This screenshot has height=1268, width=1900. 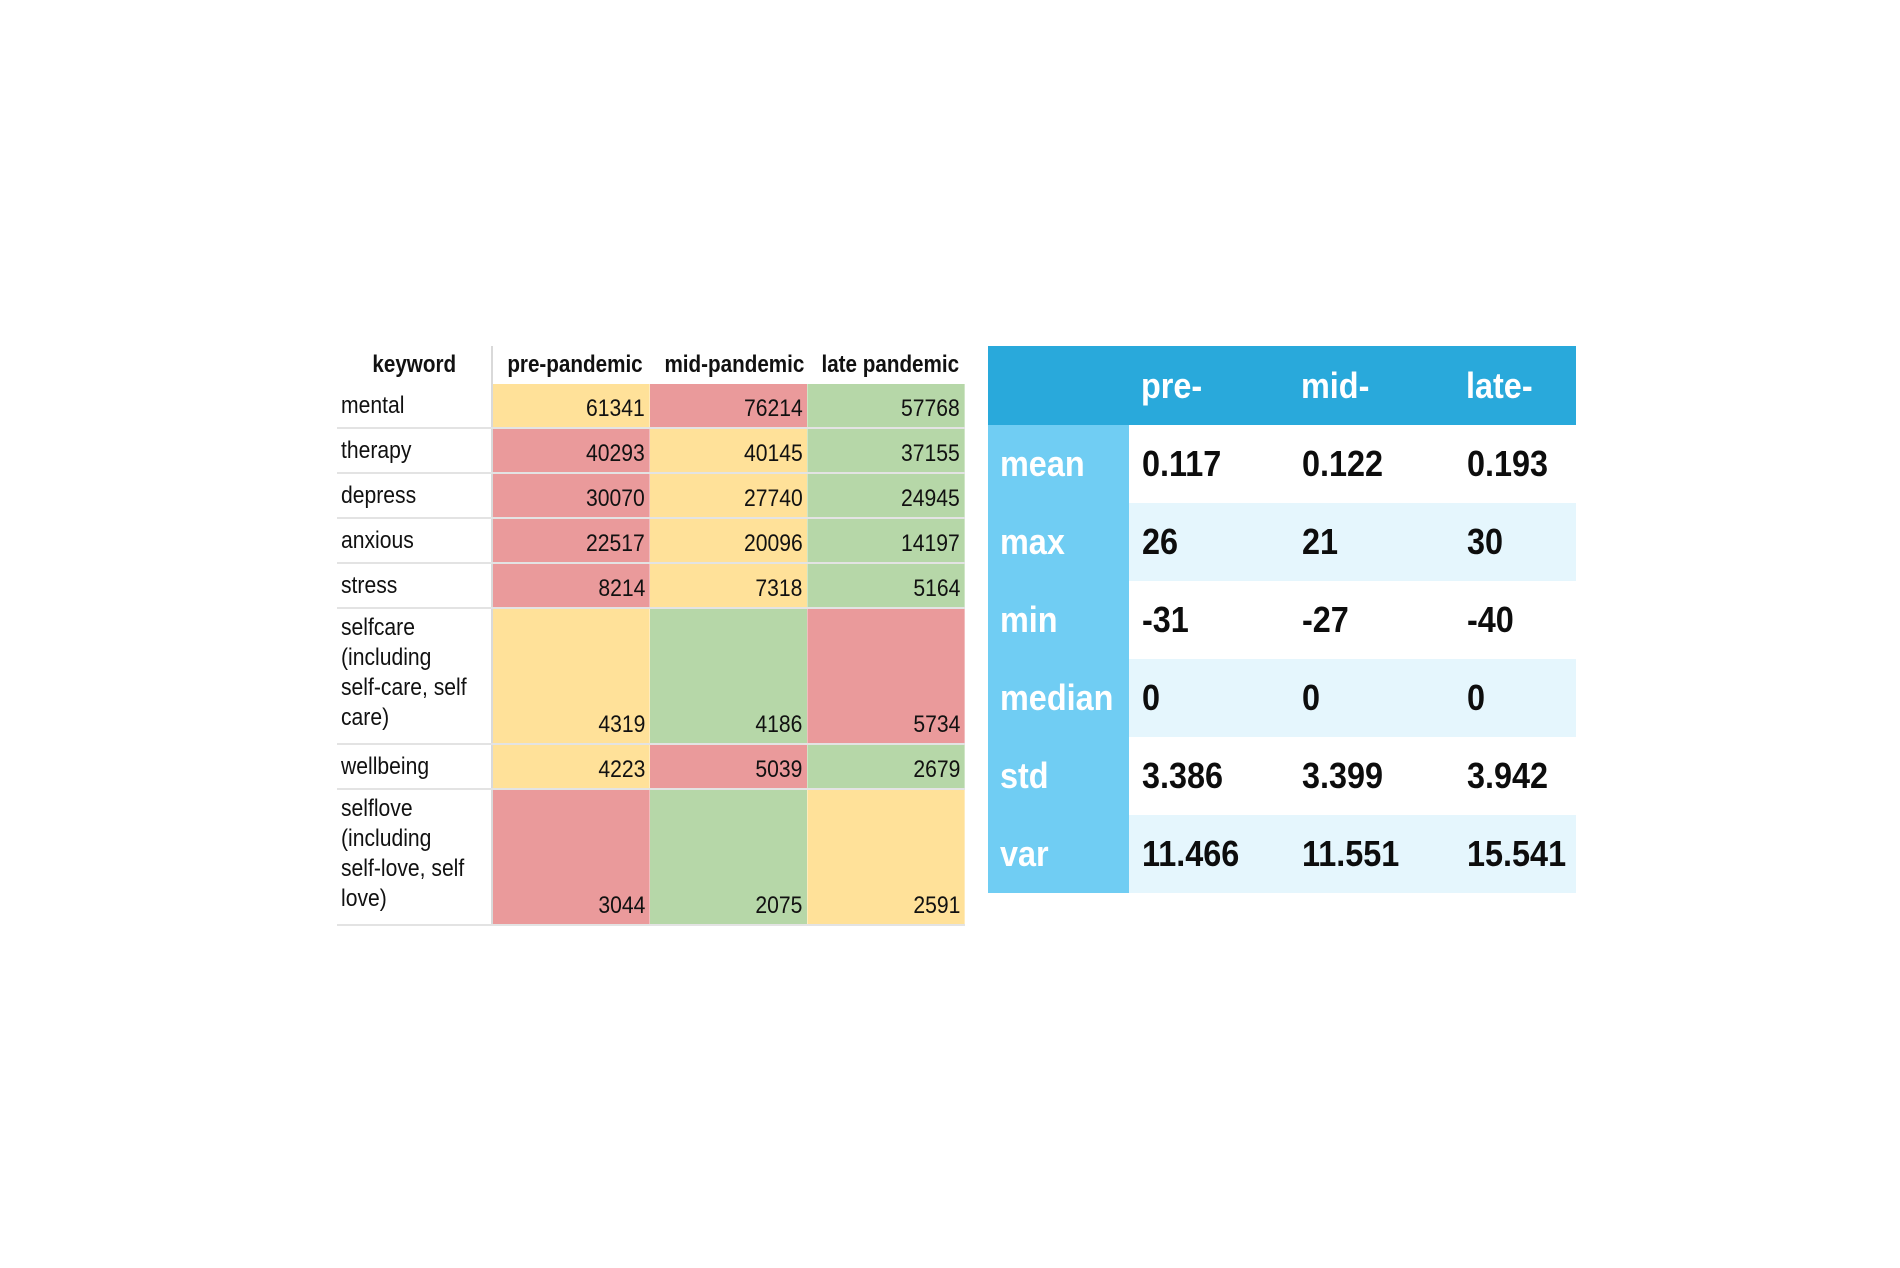 I want to click on stat-label: median, so click(x=1058, y=698).